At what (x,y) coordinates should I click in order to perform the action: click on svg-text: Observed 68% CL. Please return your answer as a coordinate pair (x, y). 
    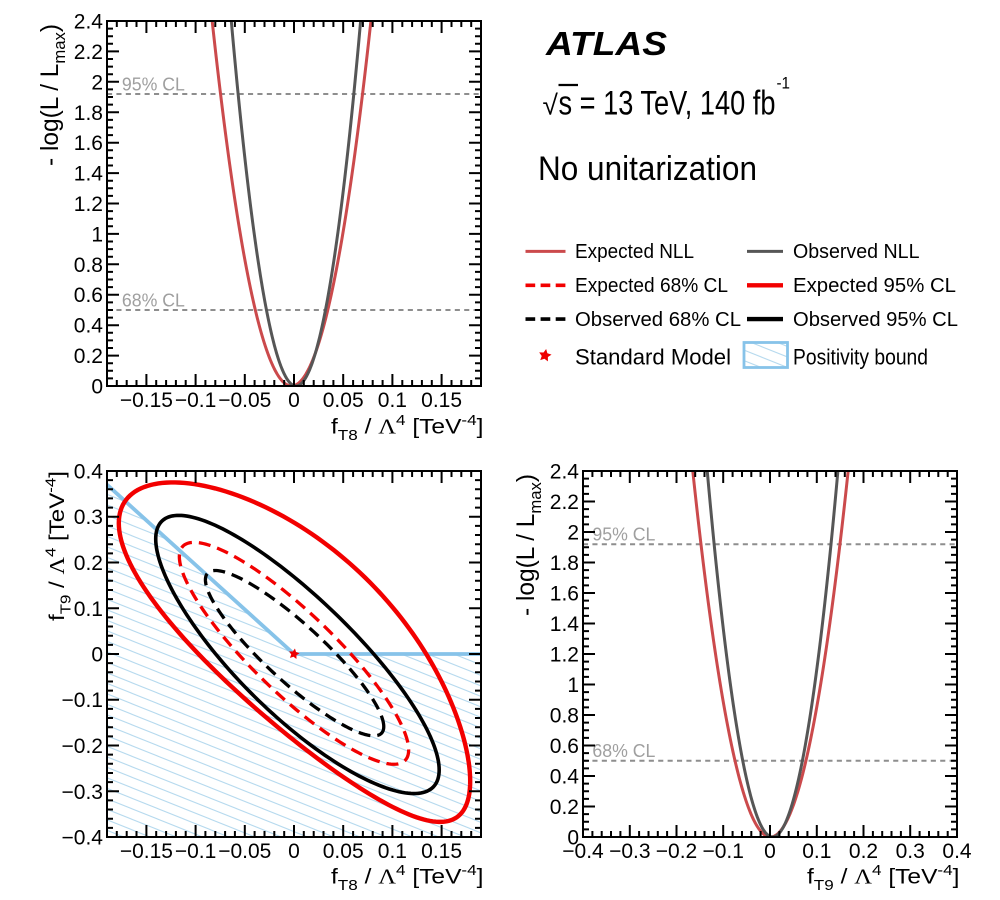
    Looking at the image, I should click on (658, 320).